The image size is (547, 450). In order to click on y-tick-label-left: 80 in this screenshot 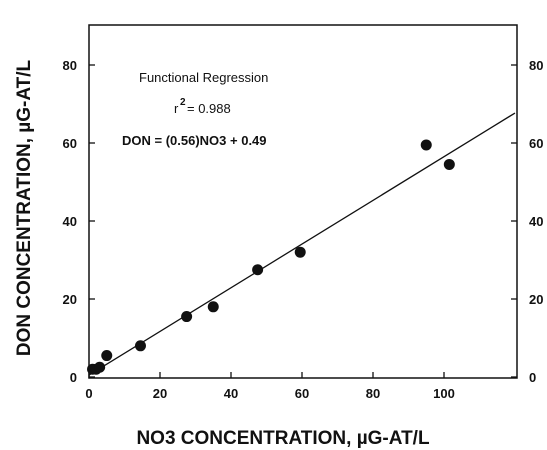, I will do `click(70, 65)`.